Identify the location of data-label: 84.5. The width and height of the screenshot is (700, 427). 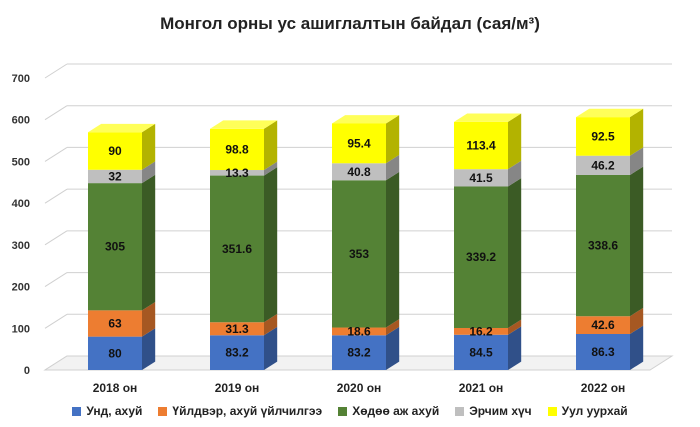
(481, 352).